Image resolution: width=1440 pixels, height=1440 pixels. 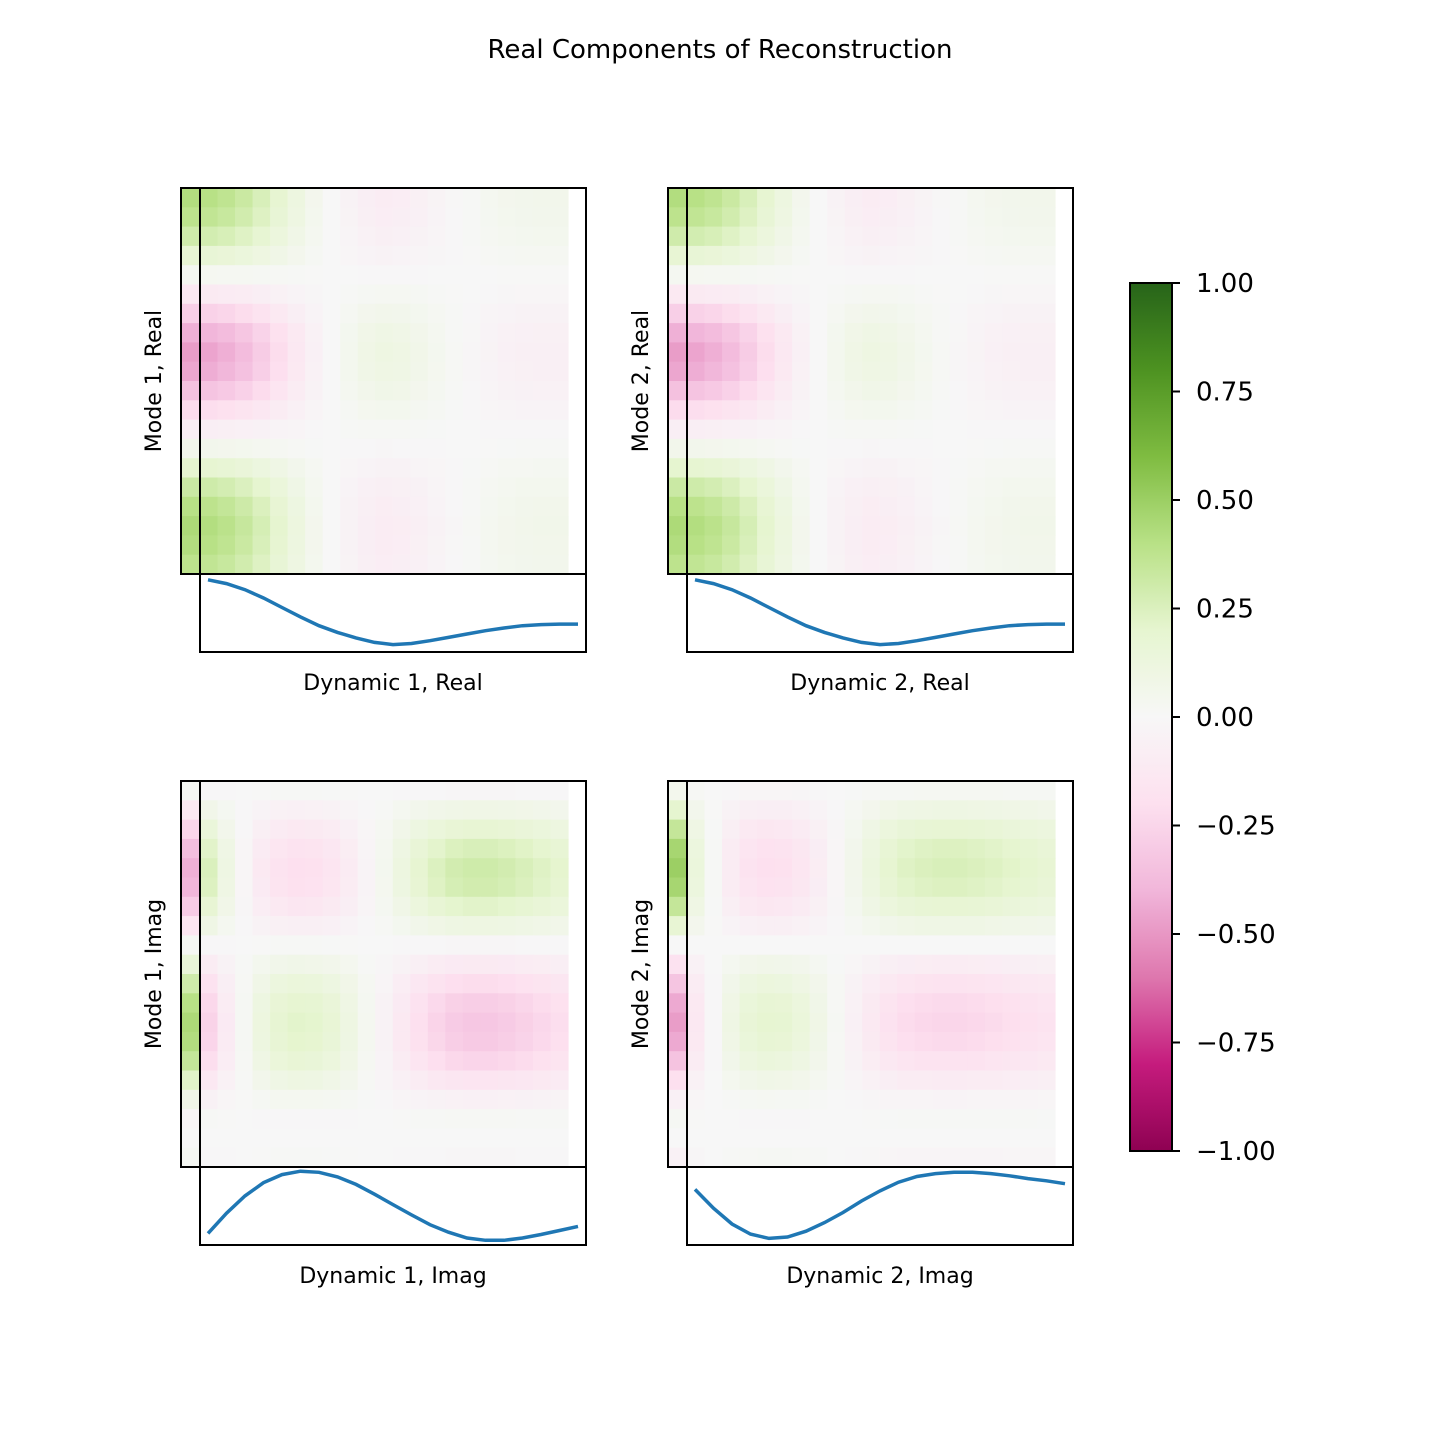 What do you see at coordinates (1225, 501) in the screenshot?
I see `colorbar-tick-label: 0.50` at bounding box center [1225, 501].